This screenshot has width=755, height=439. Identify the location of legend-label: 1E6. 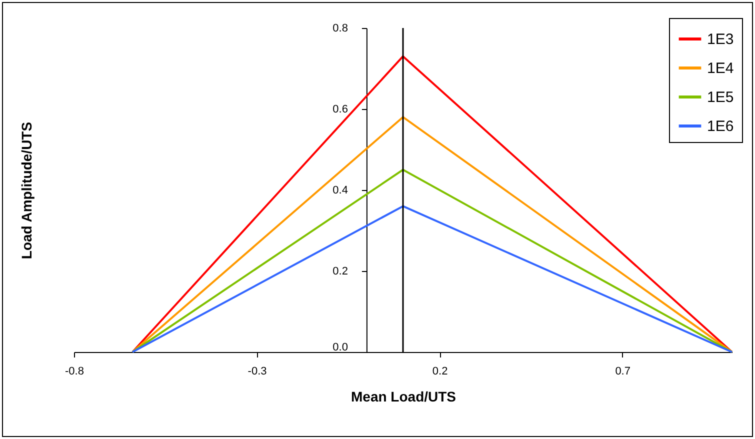
(720, 126).